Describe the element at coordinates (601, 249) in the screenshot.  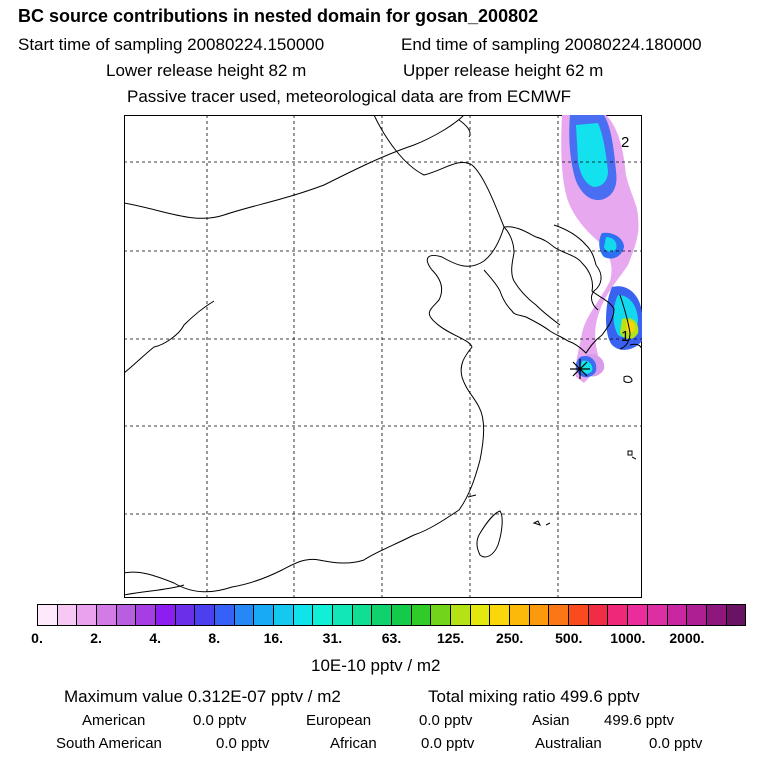
I see `concentration-plume` at that location.